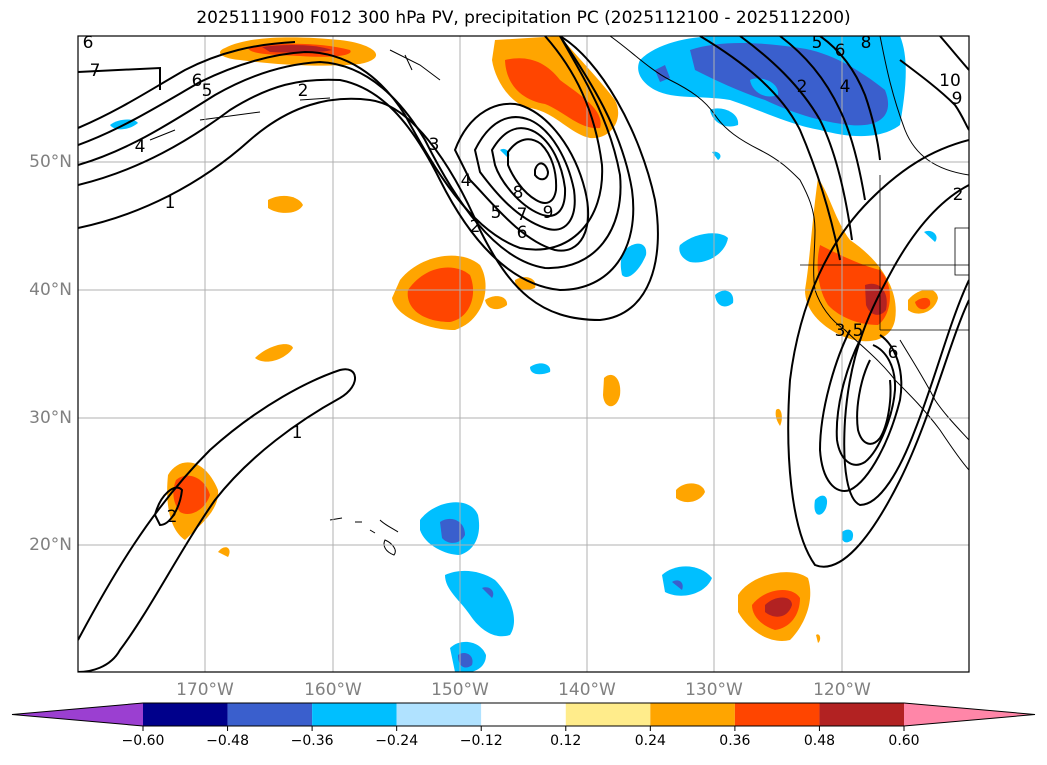 The width and height of the screenshot is (1047, 765). I want to click on lon-label-140w: 140°W, so click(587, 690).